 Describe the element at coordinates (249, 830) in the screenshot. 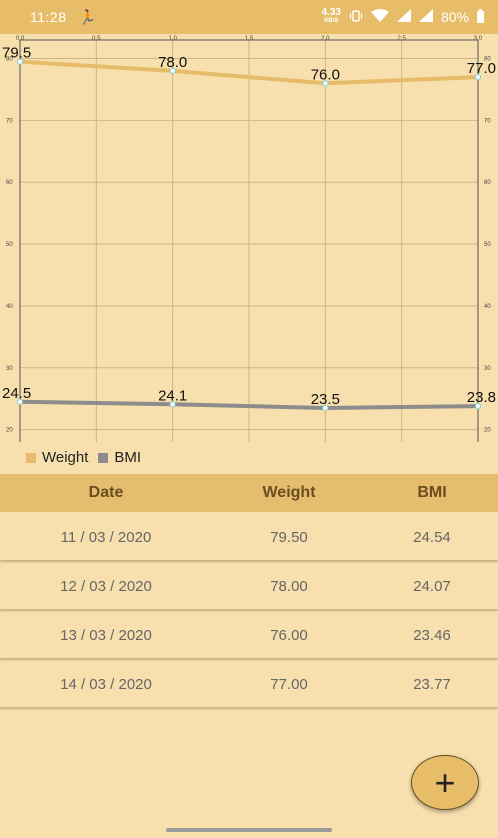

I see `gesture-nav-bar` at that location.